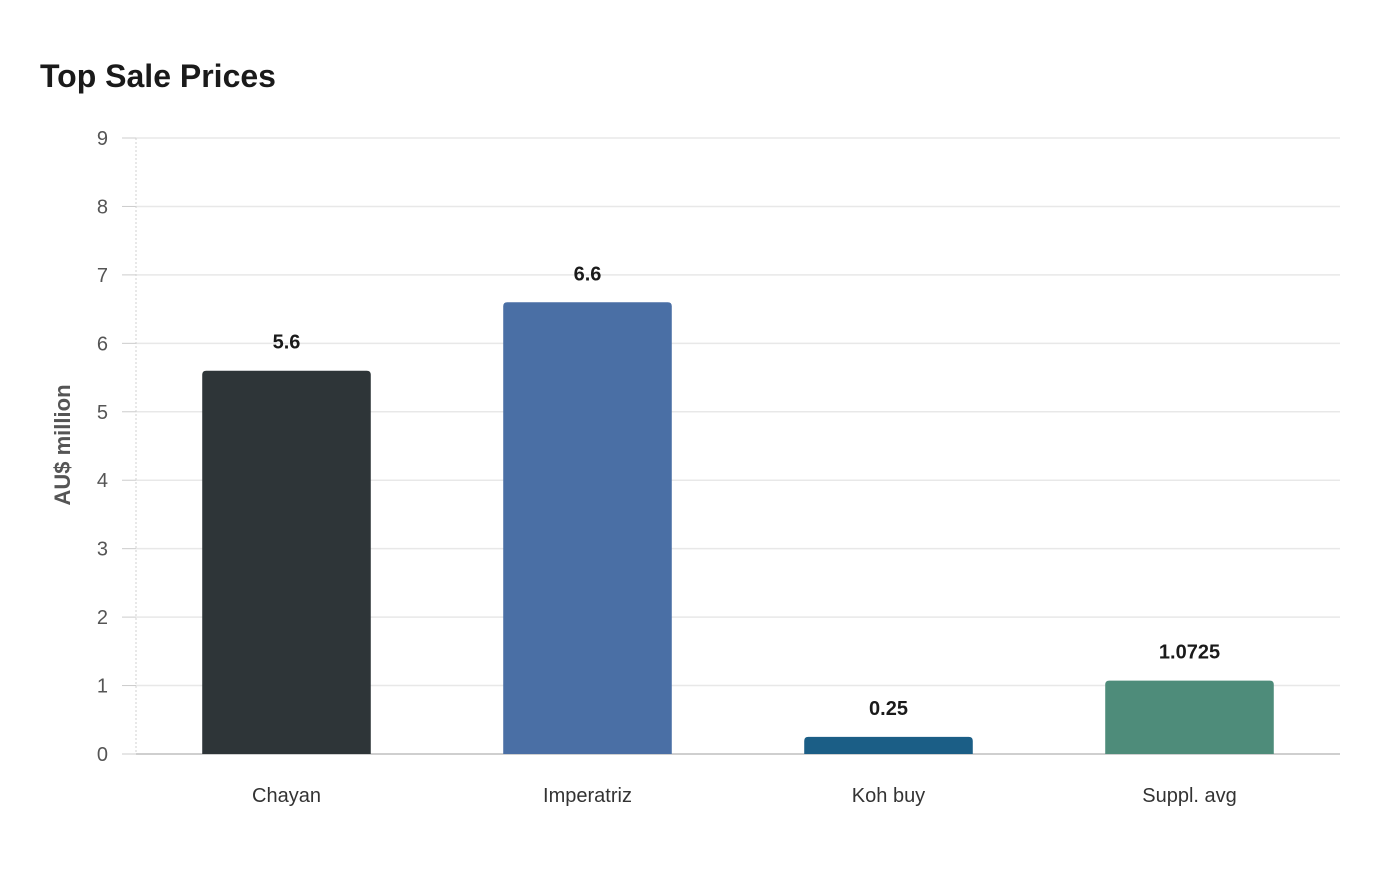  Describe the element at coordinates (102, 481) in the screenshot. I see `y-tick-label-4: 4` at that location.